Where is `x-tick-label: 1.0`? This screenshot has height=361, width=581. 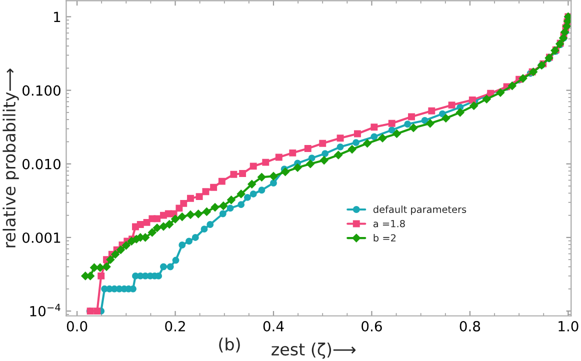 x-tick-label: 1.0 is located at coordinates (568, 326).